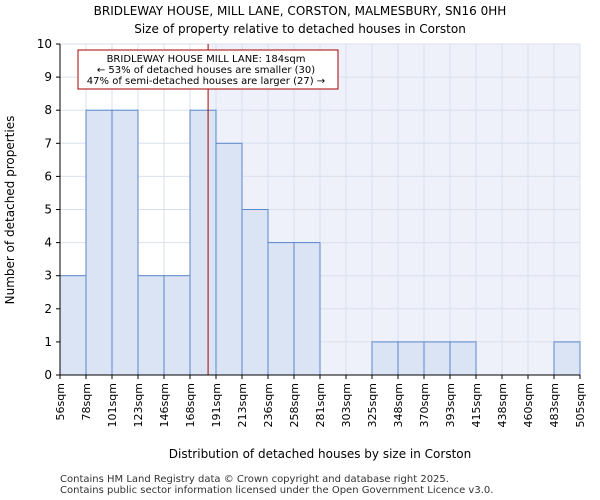 The image size is (600, 500). What do you see at coordinates (48, 243) in the screenshot?
I see `y-tick-label: 4` at bounding box center [48, 243].